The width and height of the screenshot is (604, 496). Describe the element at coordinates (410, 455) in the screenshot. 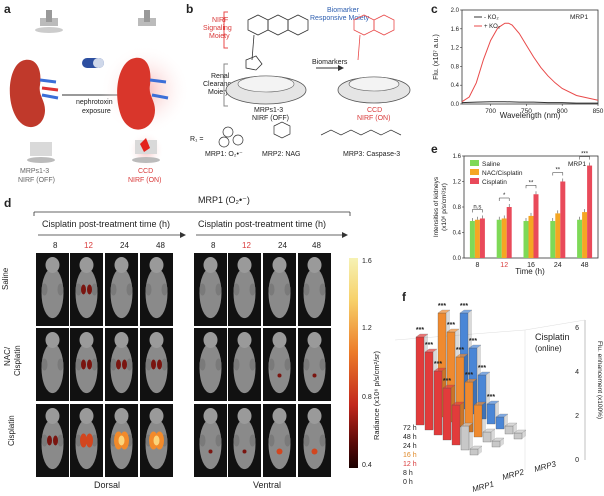

I see `time-label: 16 h` at that location.